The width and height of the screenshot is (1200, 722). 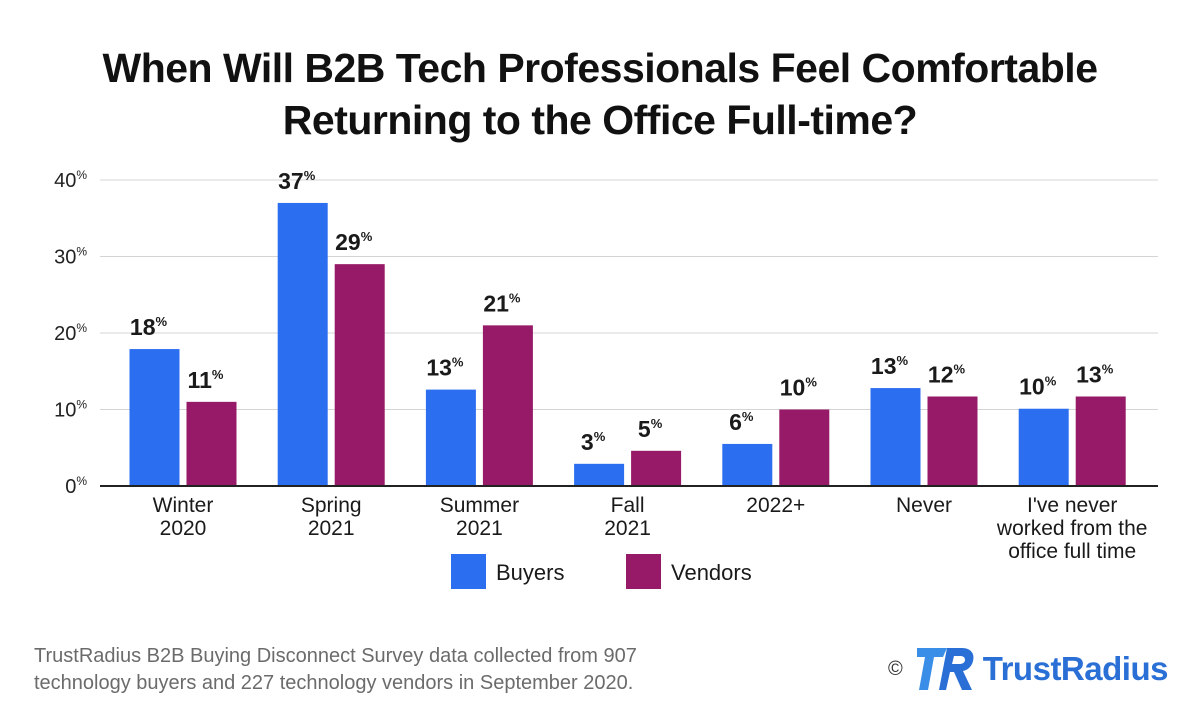 What do you see at coordinates (1072, 528) in the screenshot?
I see `x-tick-label-6-1: worked from the` at bounding box center [1072, 528].